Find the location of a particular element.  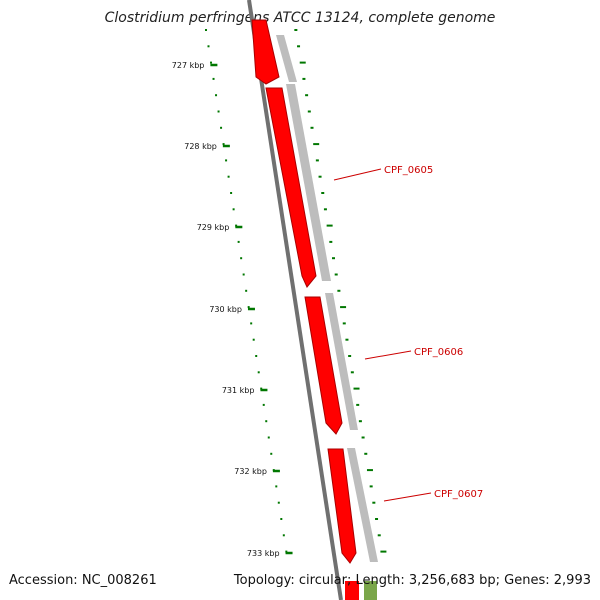

gc-track is located at coordinates (327, 298).